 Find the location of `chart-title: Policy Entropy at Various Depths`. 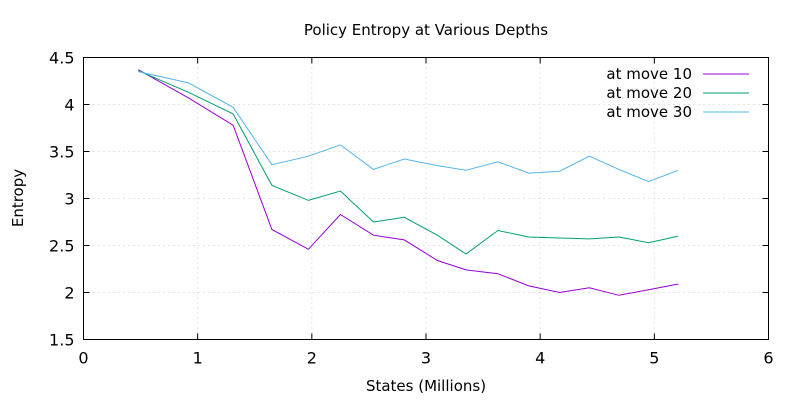

chart-title: Policy Entropy at Various Depths is located at coordinates (426, 30).